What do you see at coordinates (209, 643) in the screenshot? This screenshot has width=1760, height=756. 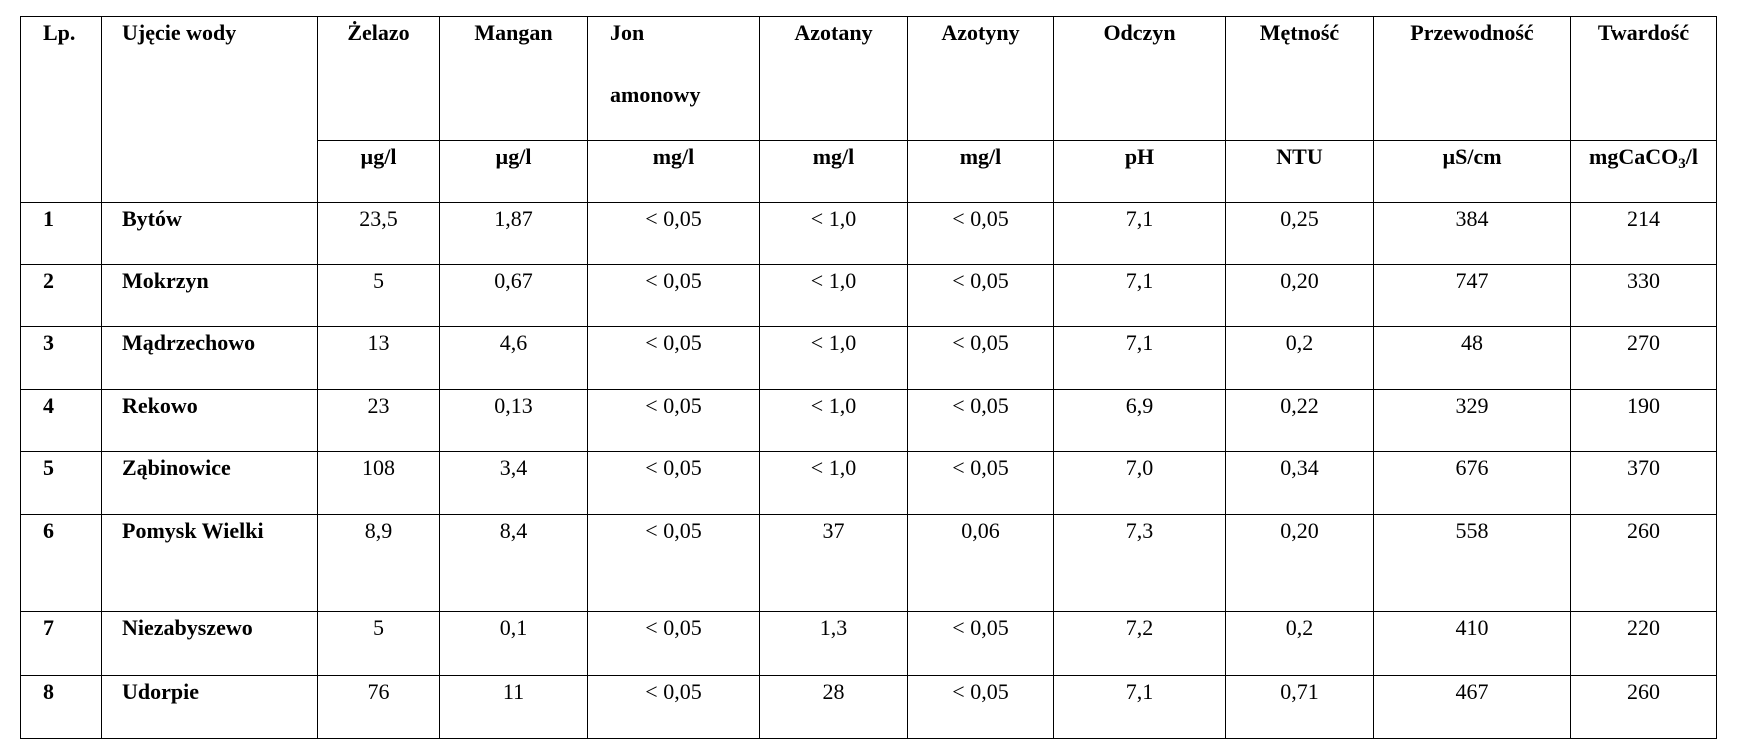 I see `cell-ujecie-wody: Niezabyszewo` at bounding box center [209, 643].